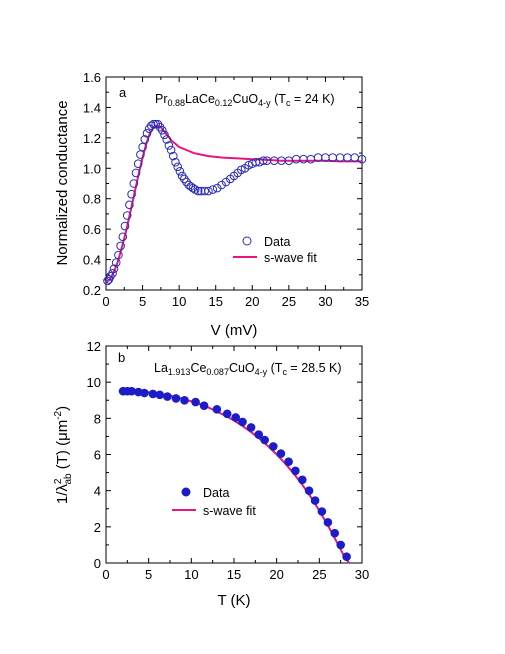 This screenshot has width=505, height=654. What do you see at coordinates (94, 346) in the screenshot?
I see `panel-b-y-tick-label: 12` at bounding box center [94, 346].